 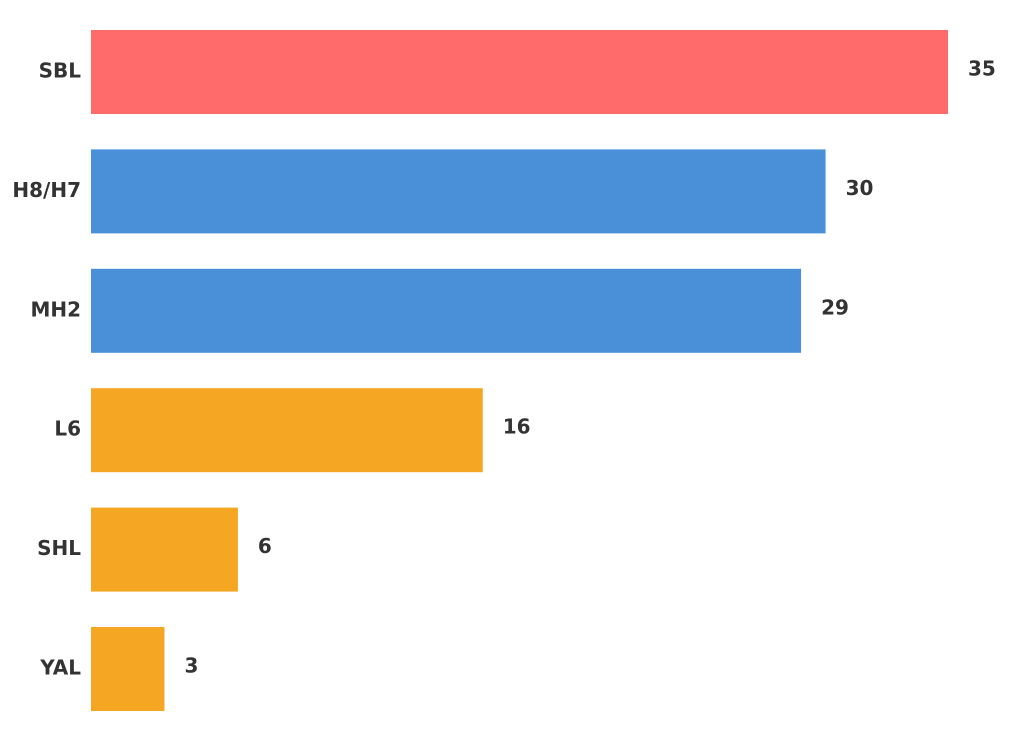 What do you see at coordinates (55, 309) in the screenshot?
I see `category-label-mh2: MH2` at bounding box center [55, 309].